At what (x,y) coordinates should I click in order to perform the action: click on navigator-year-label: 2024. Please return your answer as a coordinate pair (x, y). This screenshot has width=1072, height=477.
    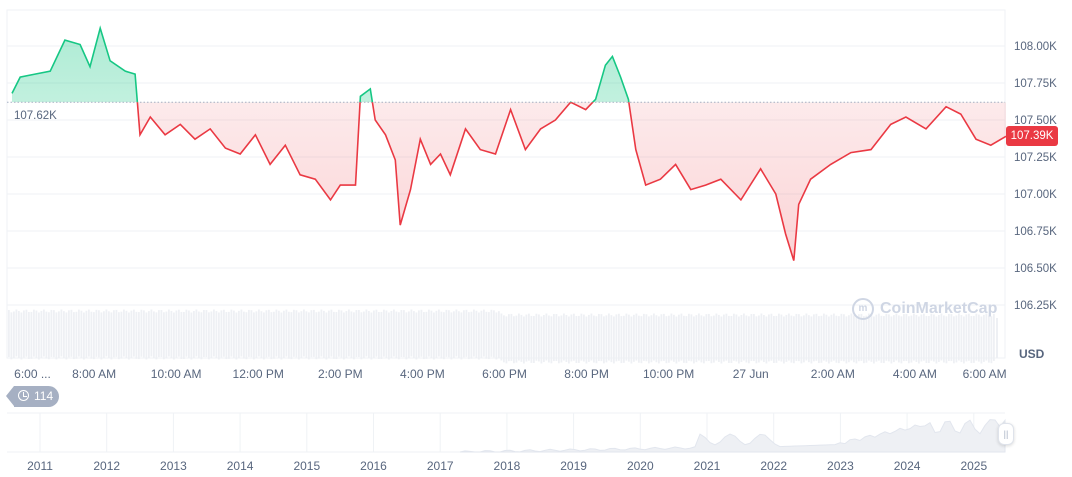
    Looking at the image, I should click on (907, 466).